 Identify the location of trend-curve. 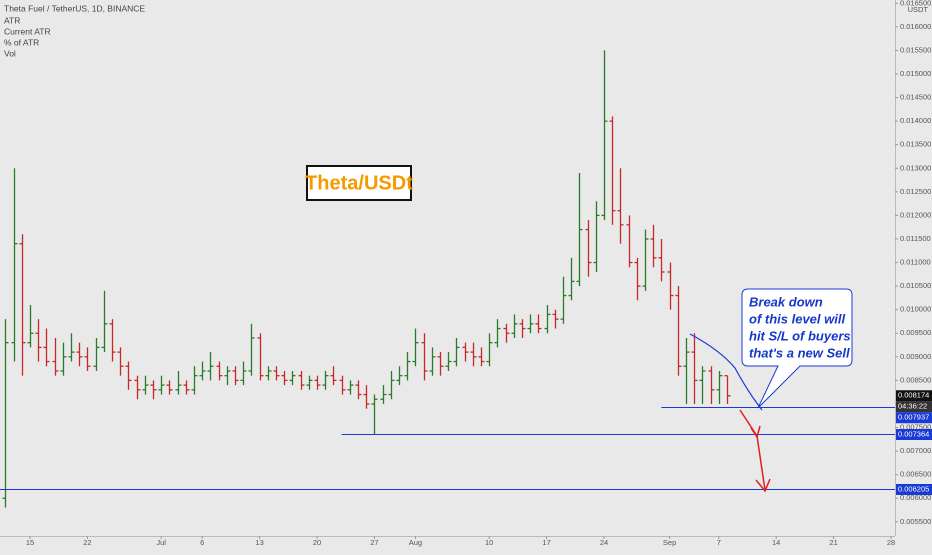
(726, 372).